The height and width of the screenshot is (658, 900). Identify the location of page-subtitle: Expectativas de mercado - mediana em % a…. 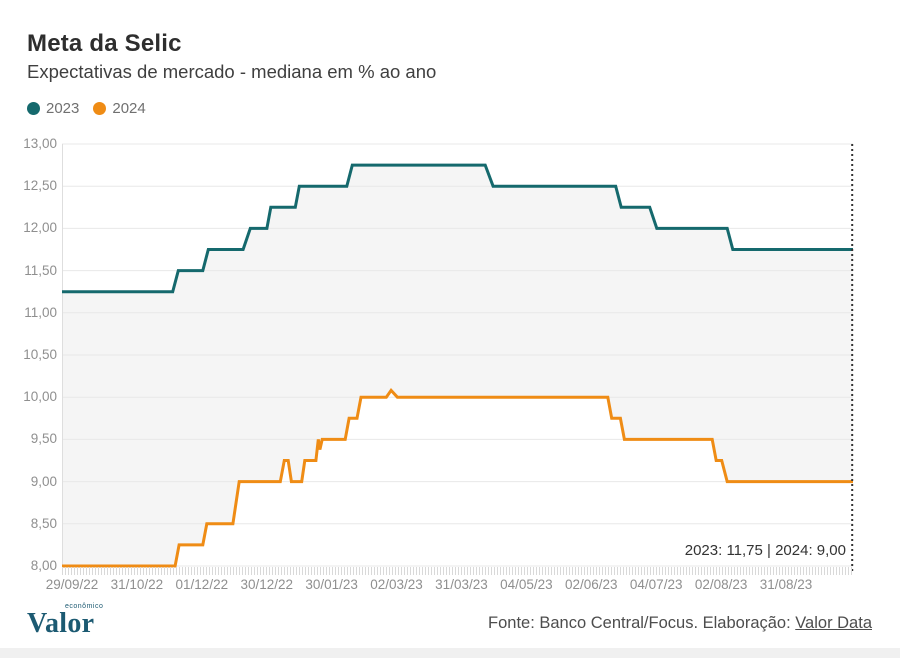
(232, 71).